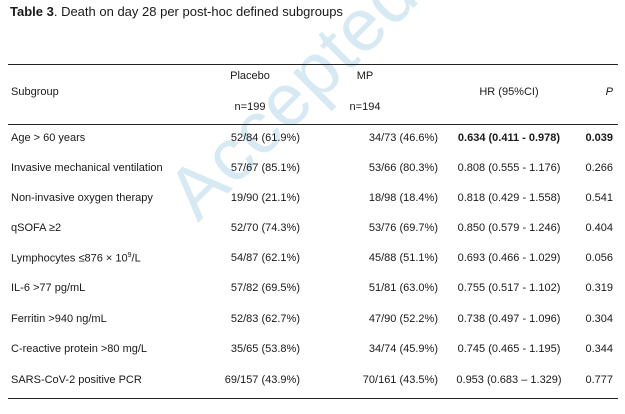 The height and width of the screenshot is (414, 625). I want to click on subgroup-text: Lymphocytes ≤876 × 10, so click(69, 258).